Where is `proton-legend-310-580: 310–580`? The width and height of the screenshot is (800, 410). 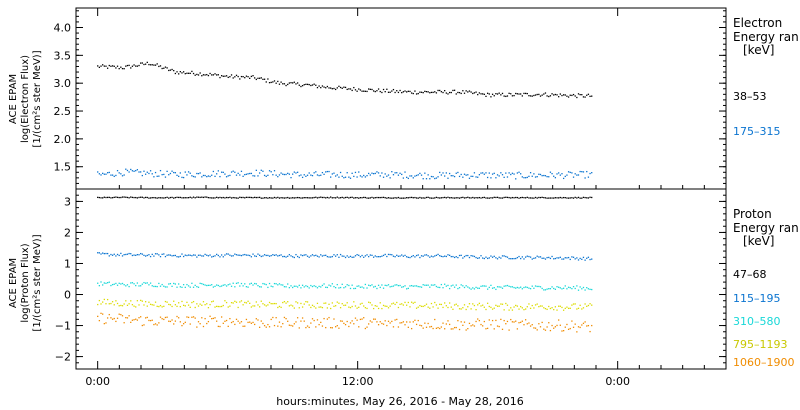 proton-legend-310-580: 310–580 is located at coordinates (757, 321).